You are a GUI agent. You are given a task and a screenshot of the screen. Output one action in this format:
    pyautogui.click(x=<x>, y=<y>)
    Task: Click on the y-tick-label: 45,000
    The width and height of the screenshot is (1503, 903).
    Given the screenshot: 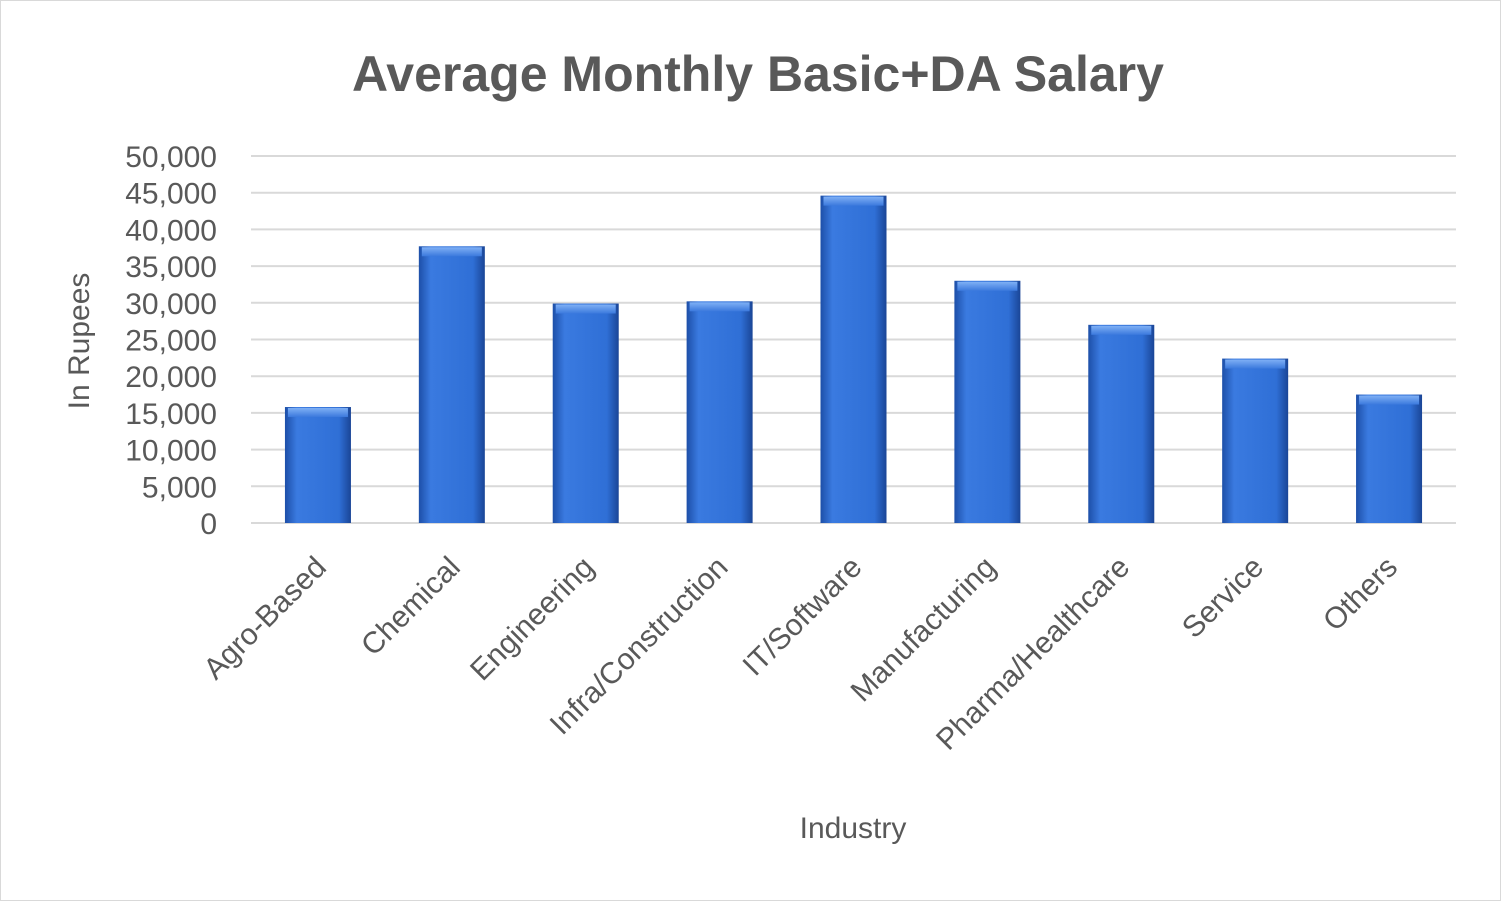 What is the action you would take?
    pyautogui.click(x=171, y=194)
    